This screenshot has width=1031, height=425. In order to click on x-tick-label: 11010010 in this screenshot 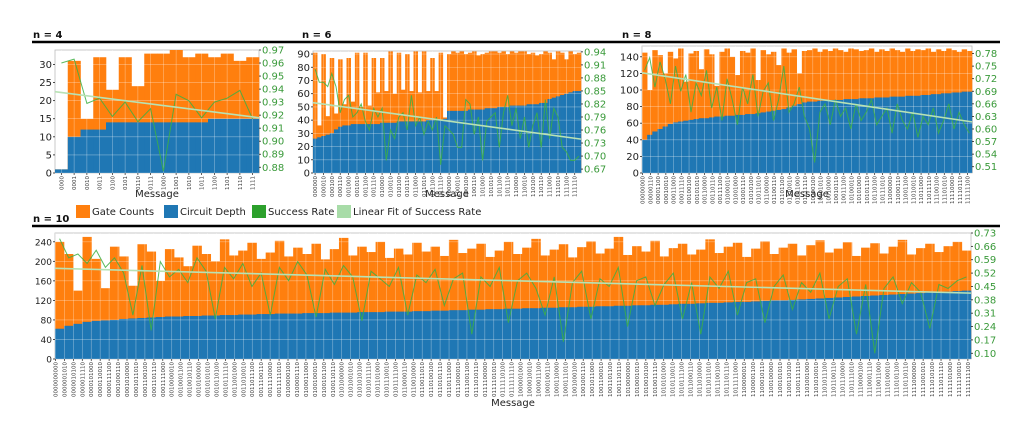, I will do `click(914, 190)`.